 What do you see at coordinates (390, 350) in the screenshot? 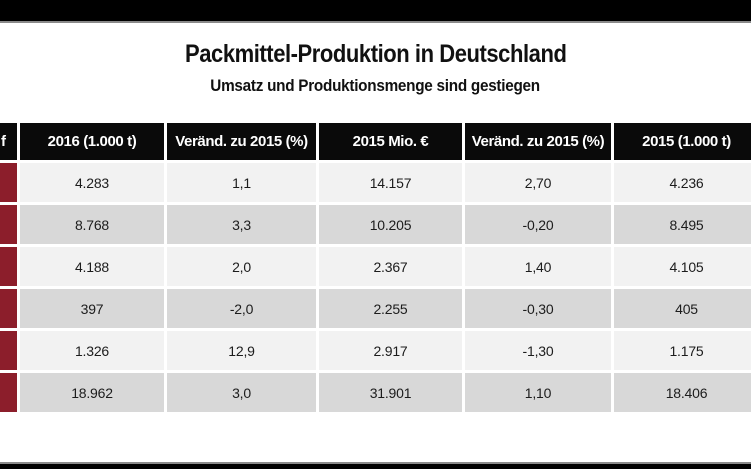
I see `data-cell: 2.917` at bounding box center [390, 350].